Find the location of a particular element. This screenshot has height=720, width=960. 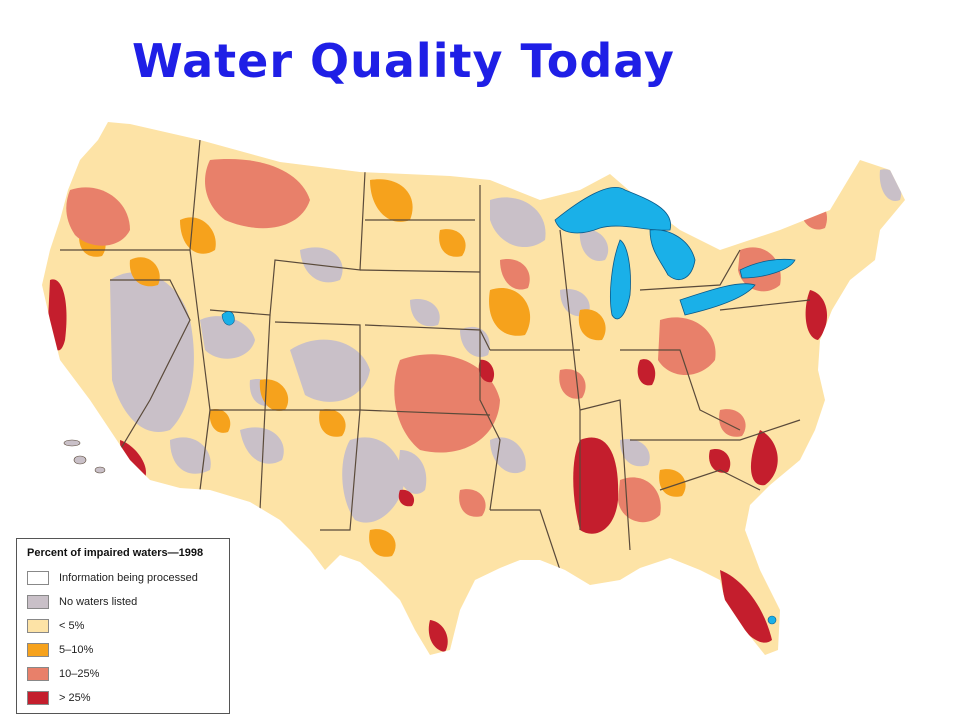

lake-erie is located at coordinates (717, 299).